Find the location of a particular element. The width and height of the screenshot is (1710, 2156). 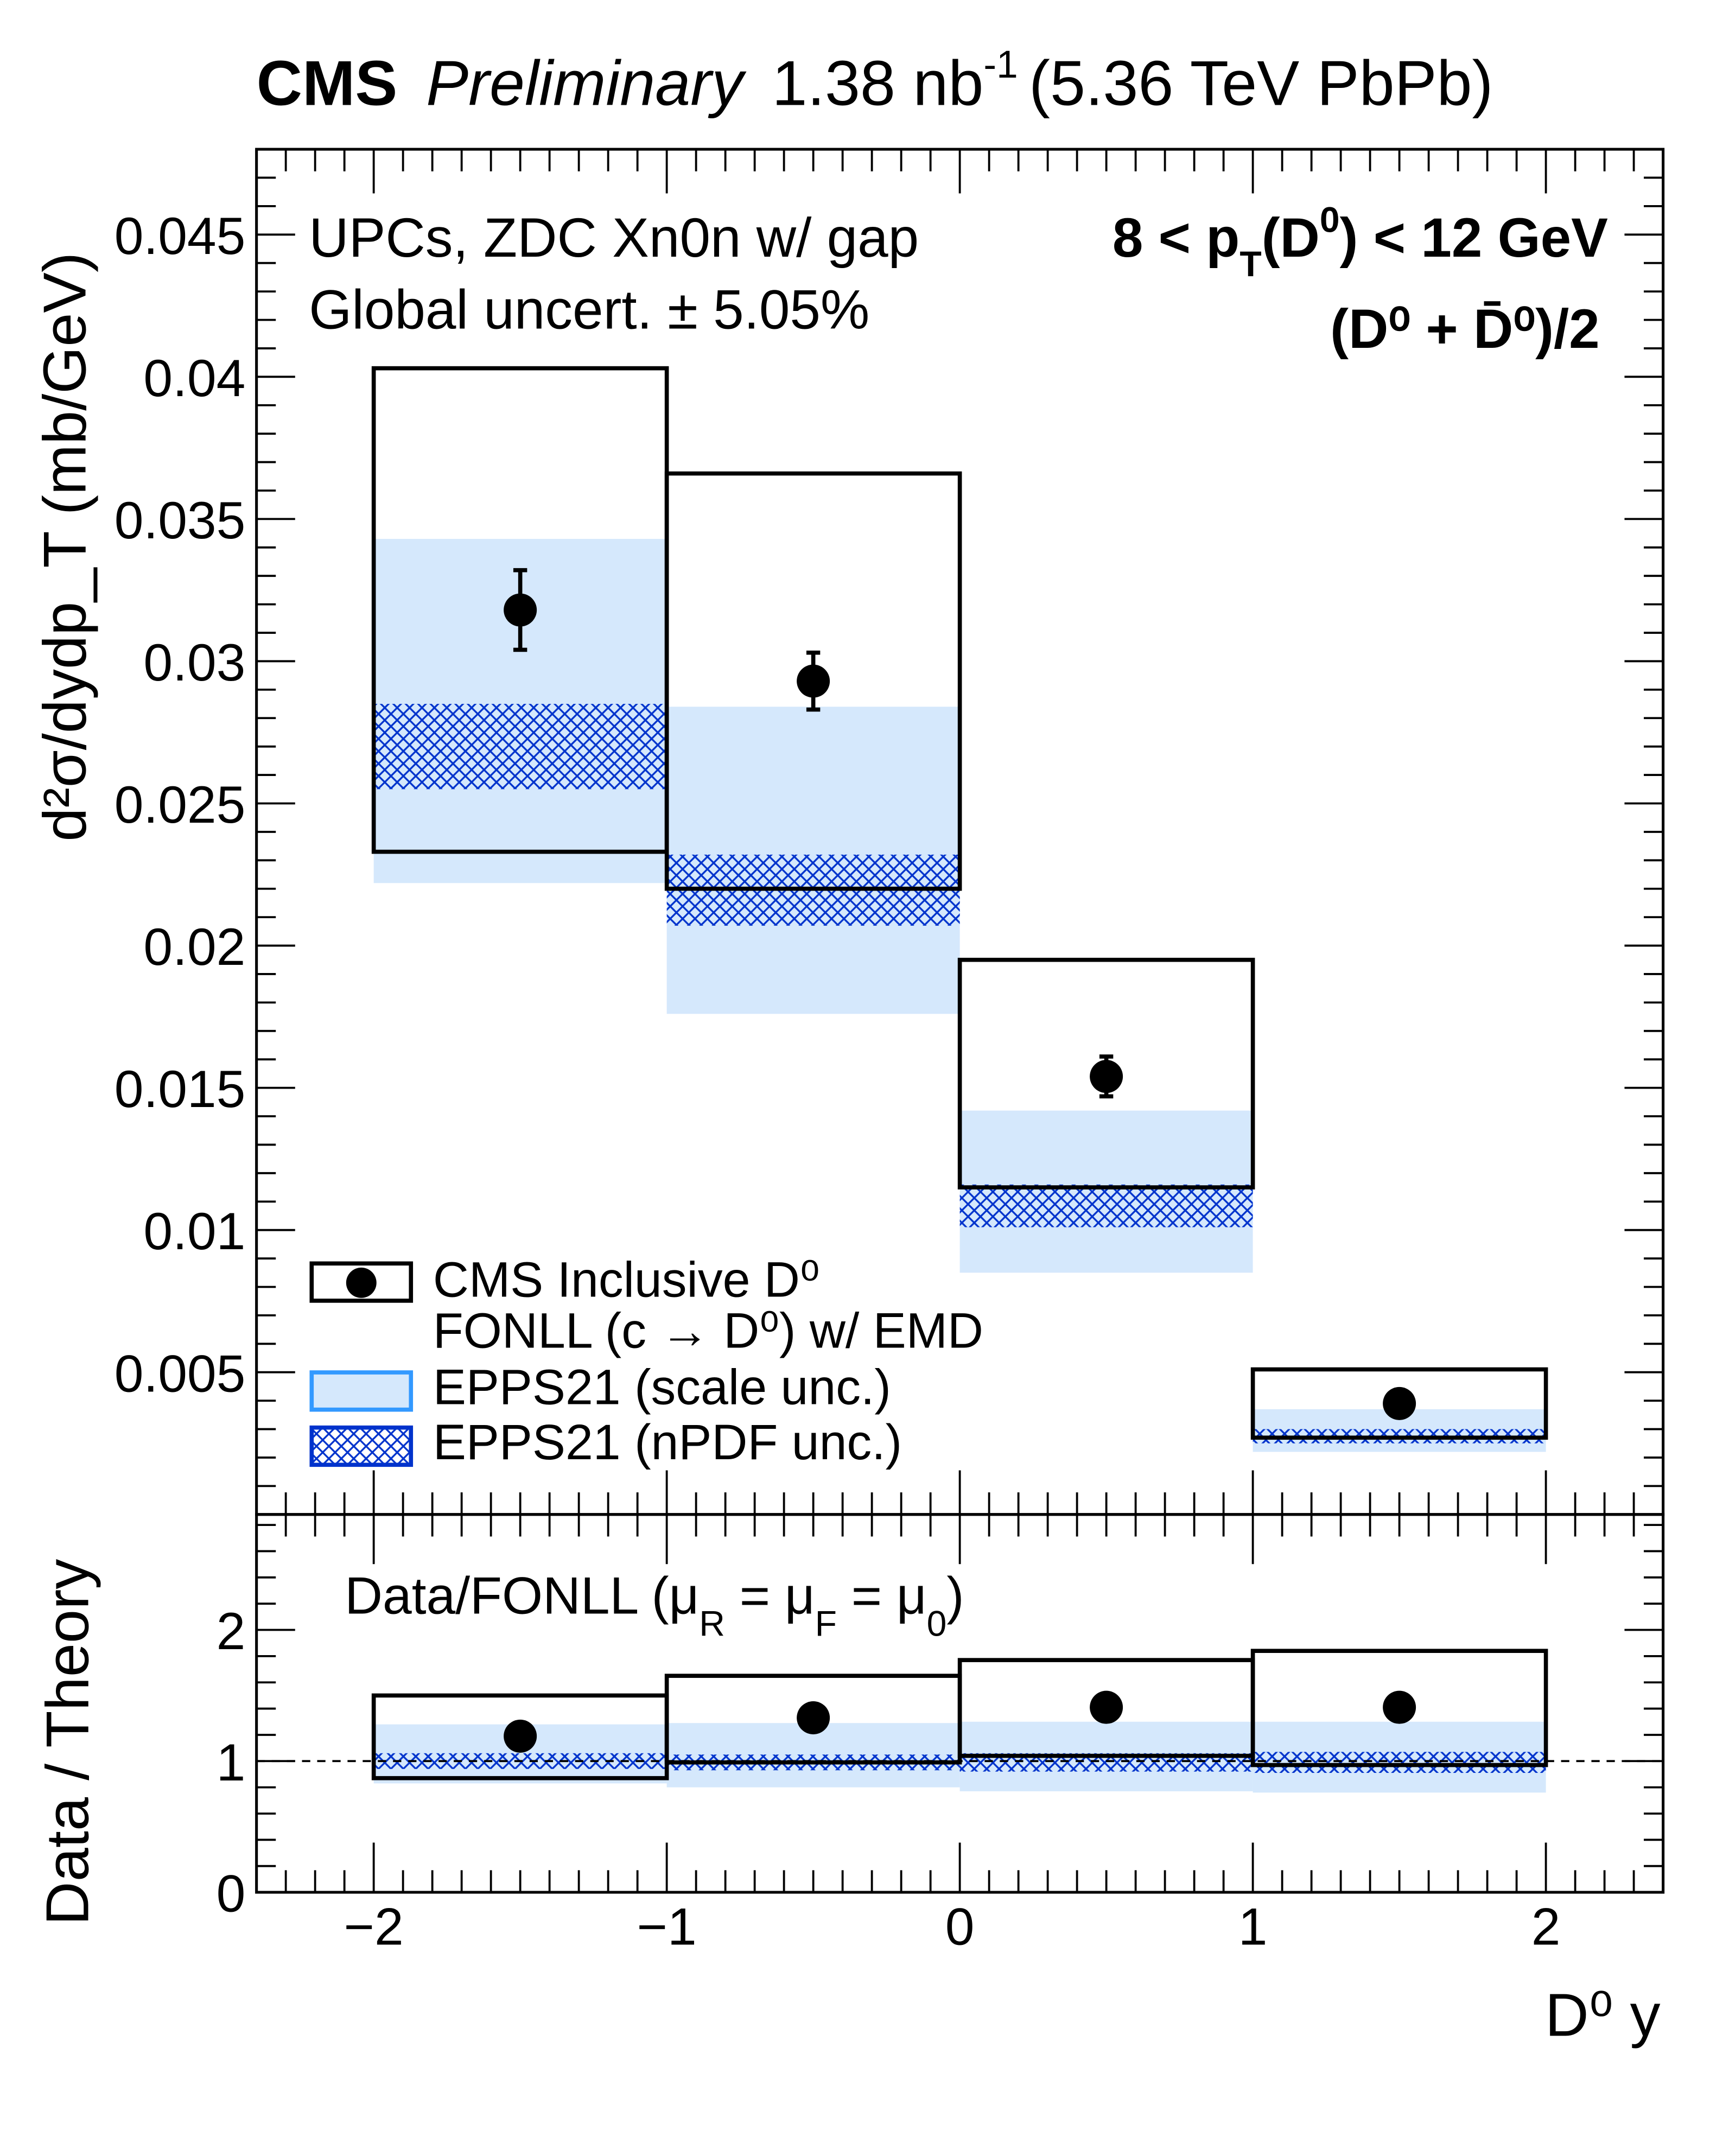

ratio-y-tick-label: 2 is located at coordinates (232, 1632).